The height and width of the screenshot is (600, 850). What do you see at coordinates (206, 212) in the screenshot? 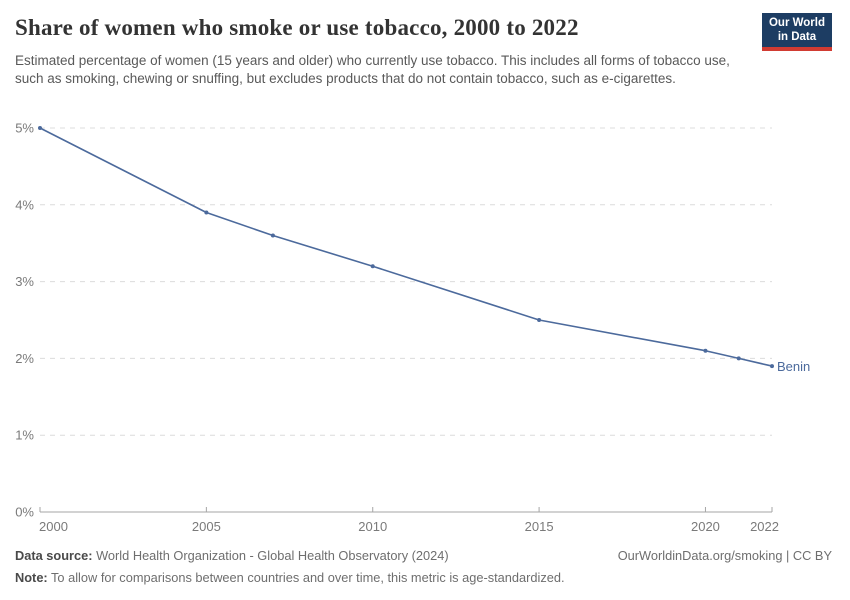
I see `data-point-2005` at bounding box center [206, 212].